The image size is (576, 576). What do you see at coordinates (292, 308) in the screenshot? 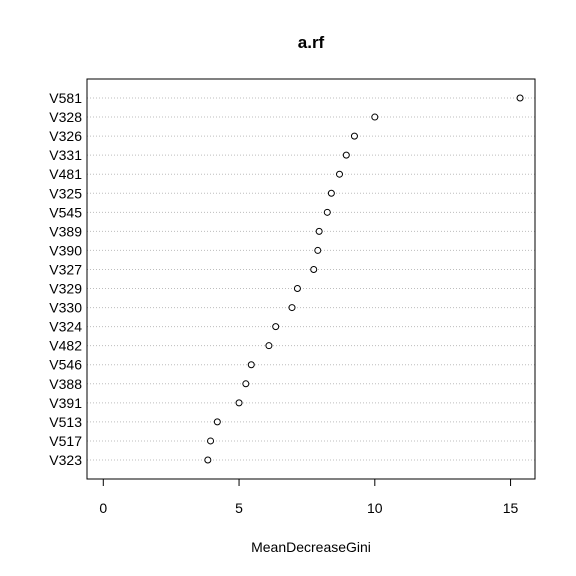
I see `point-v330` at bounding box center [292, 308].